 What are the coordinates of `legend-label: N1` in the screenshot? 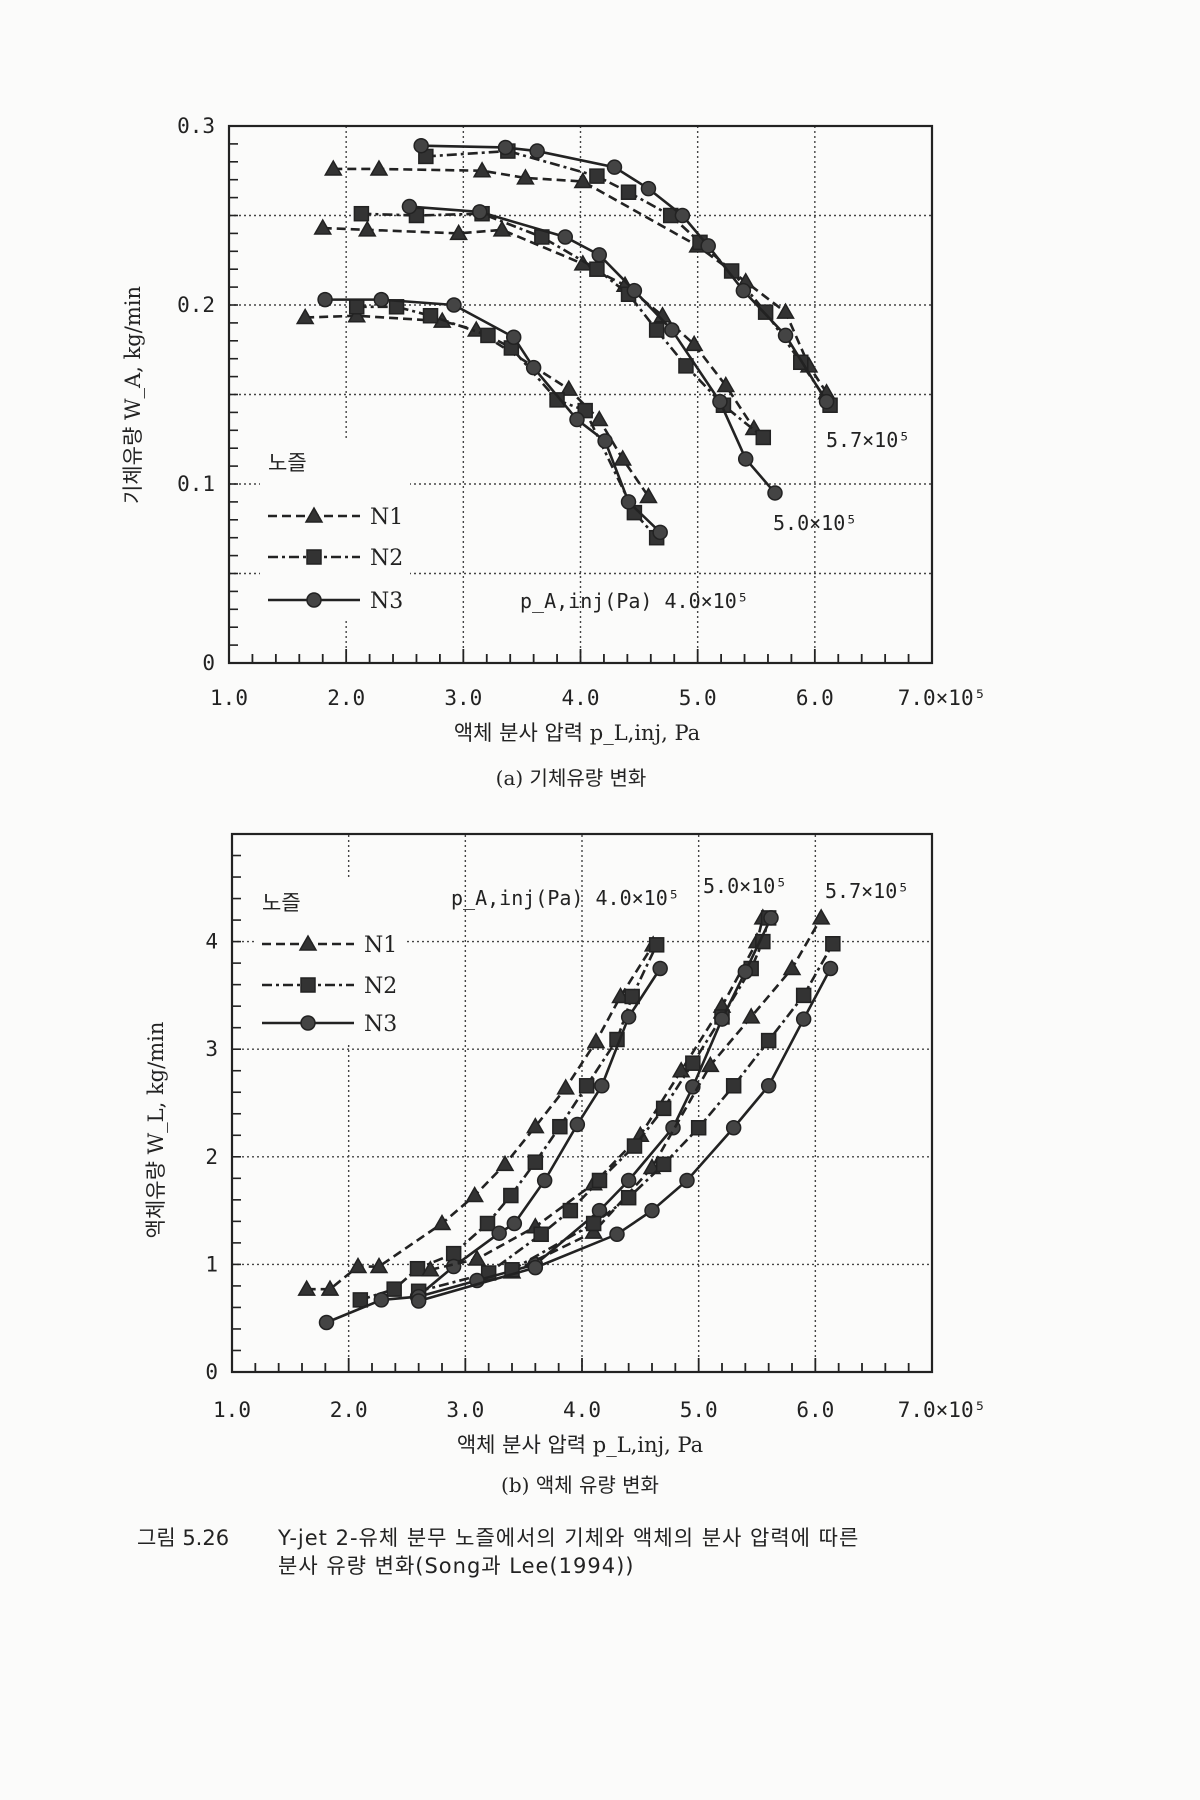 It's located at (386, 517).